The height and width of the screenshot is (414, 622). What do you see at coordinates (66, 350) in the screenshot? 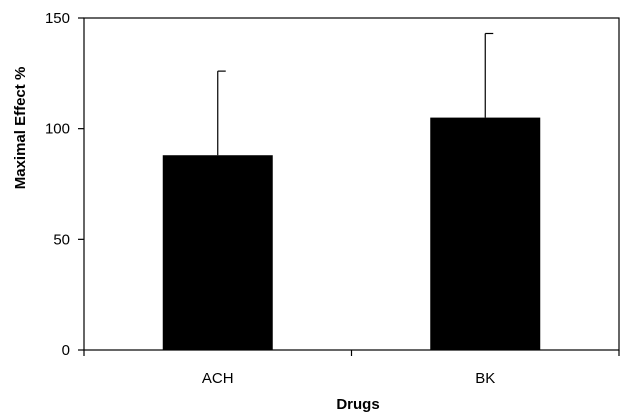
I see `y-tick-label: 0` at bounding box center [66, 350].